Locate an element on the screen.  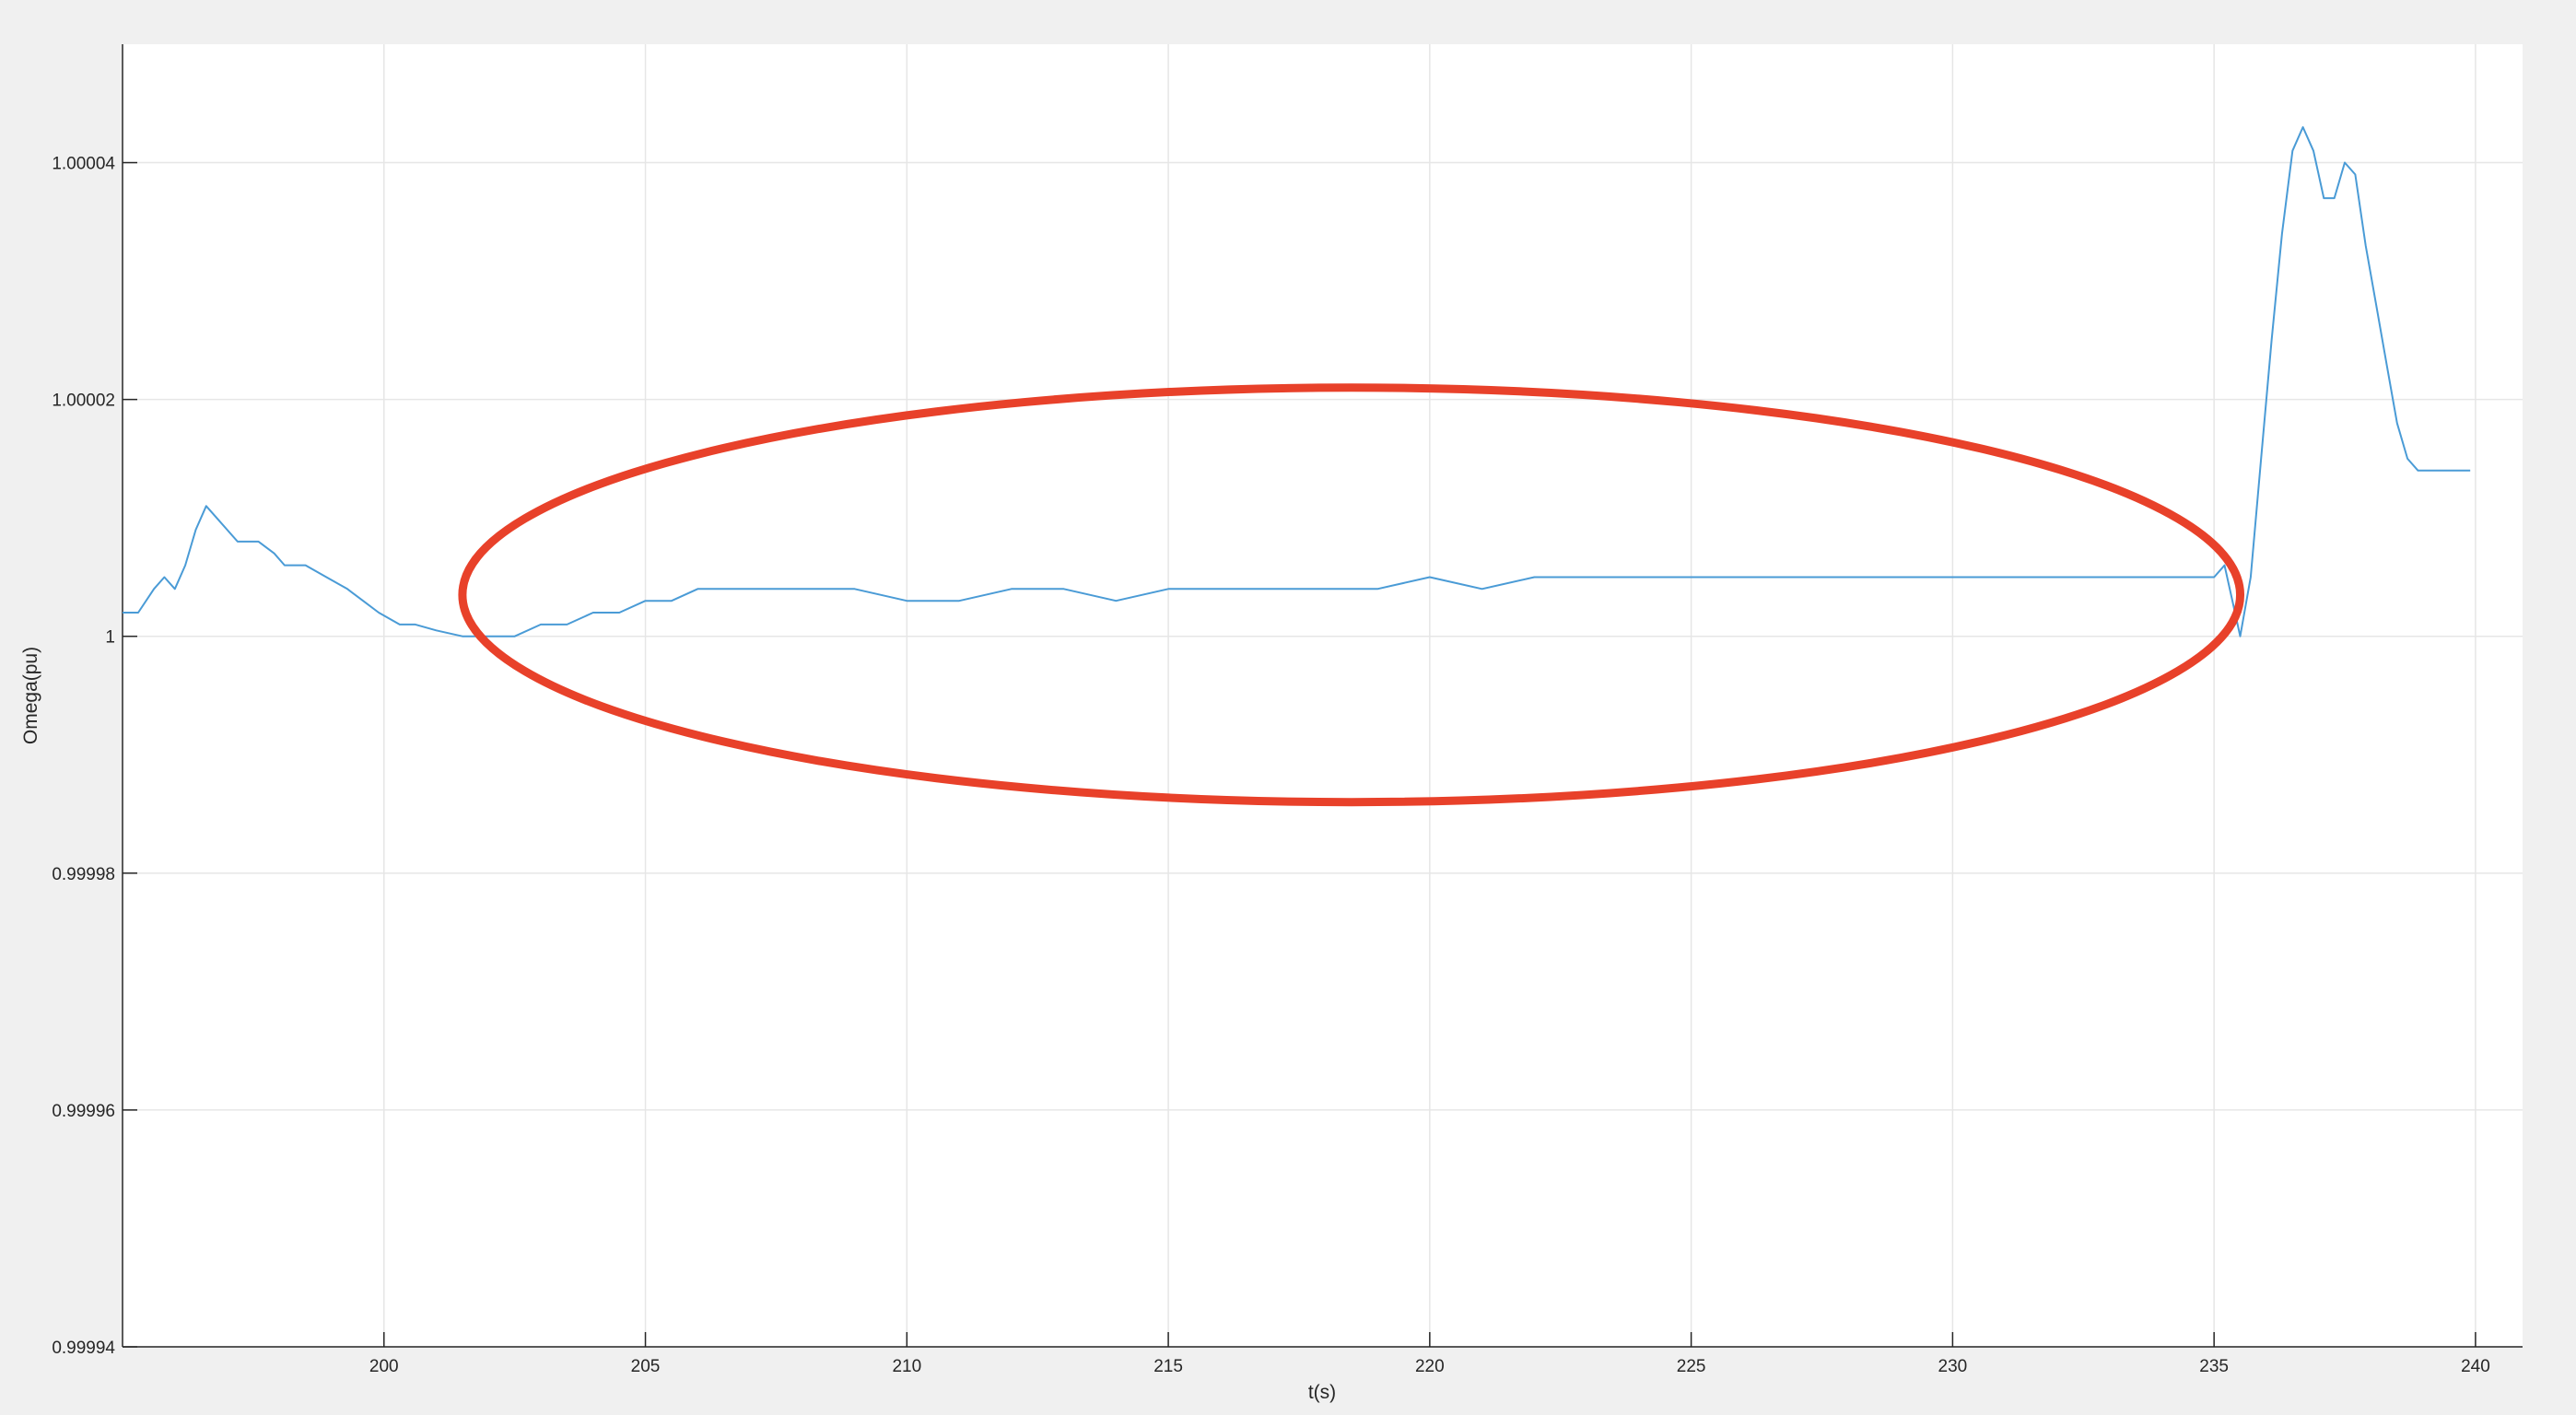
y-tick-label: 1.00002 is located at coordinates (83, 401).